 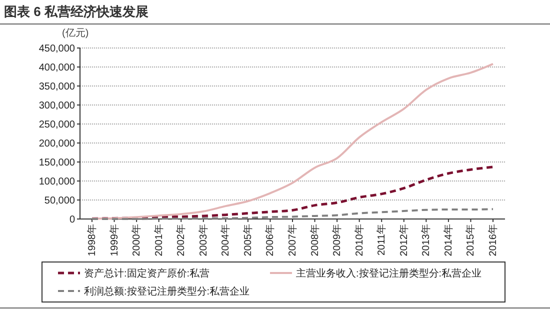 I want to click on x-tick-label: 2001年, so click(x=158, y=240).